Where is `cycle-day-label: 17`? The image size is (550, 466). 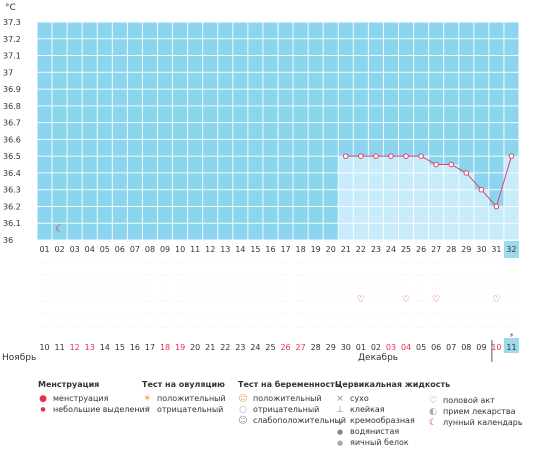 cycle-day-label: 17 is located at coordinates (285, 249).